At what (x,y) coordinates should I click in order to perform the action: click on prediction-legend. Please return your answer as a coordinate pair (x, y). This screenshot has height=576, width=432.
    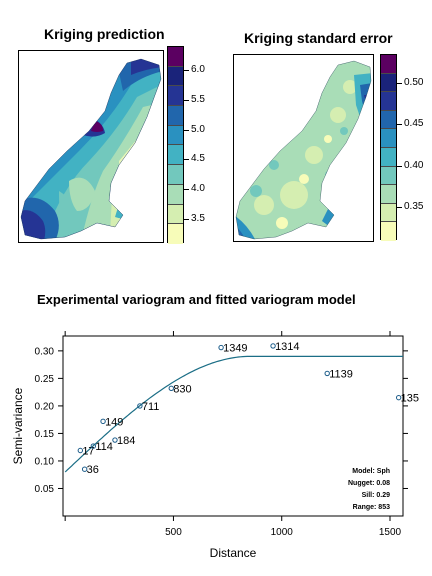
    Looking at the image, I should click on (175, 145).